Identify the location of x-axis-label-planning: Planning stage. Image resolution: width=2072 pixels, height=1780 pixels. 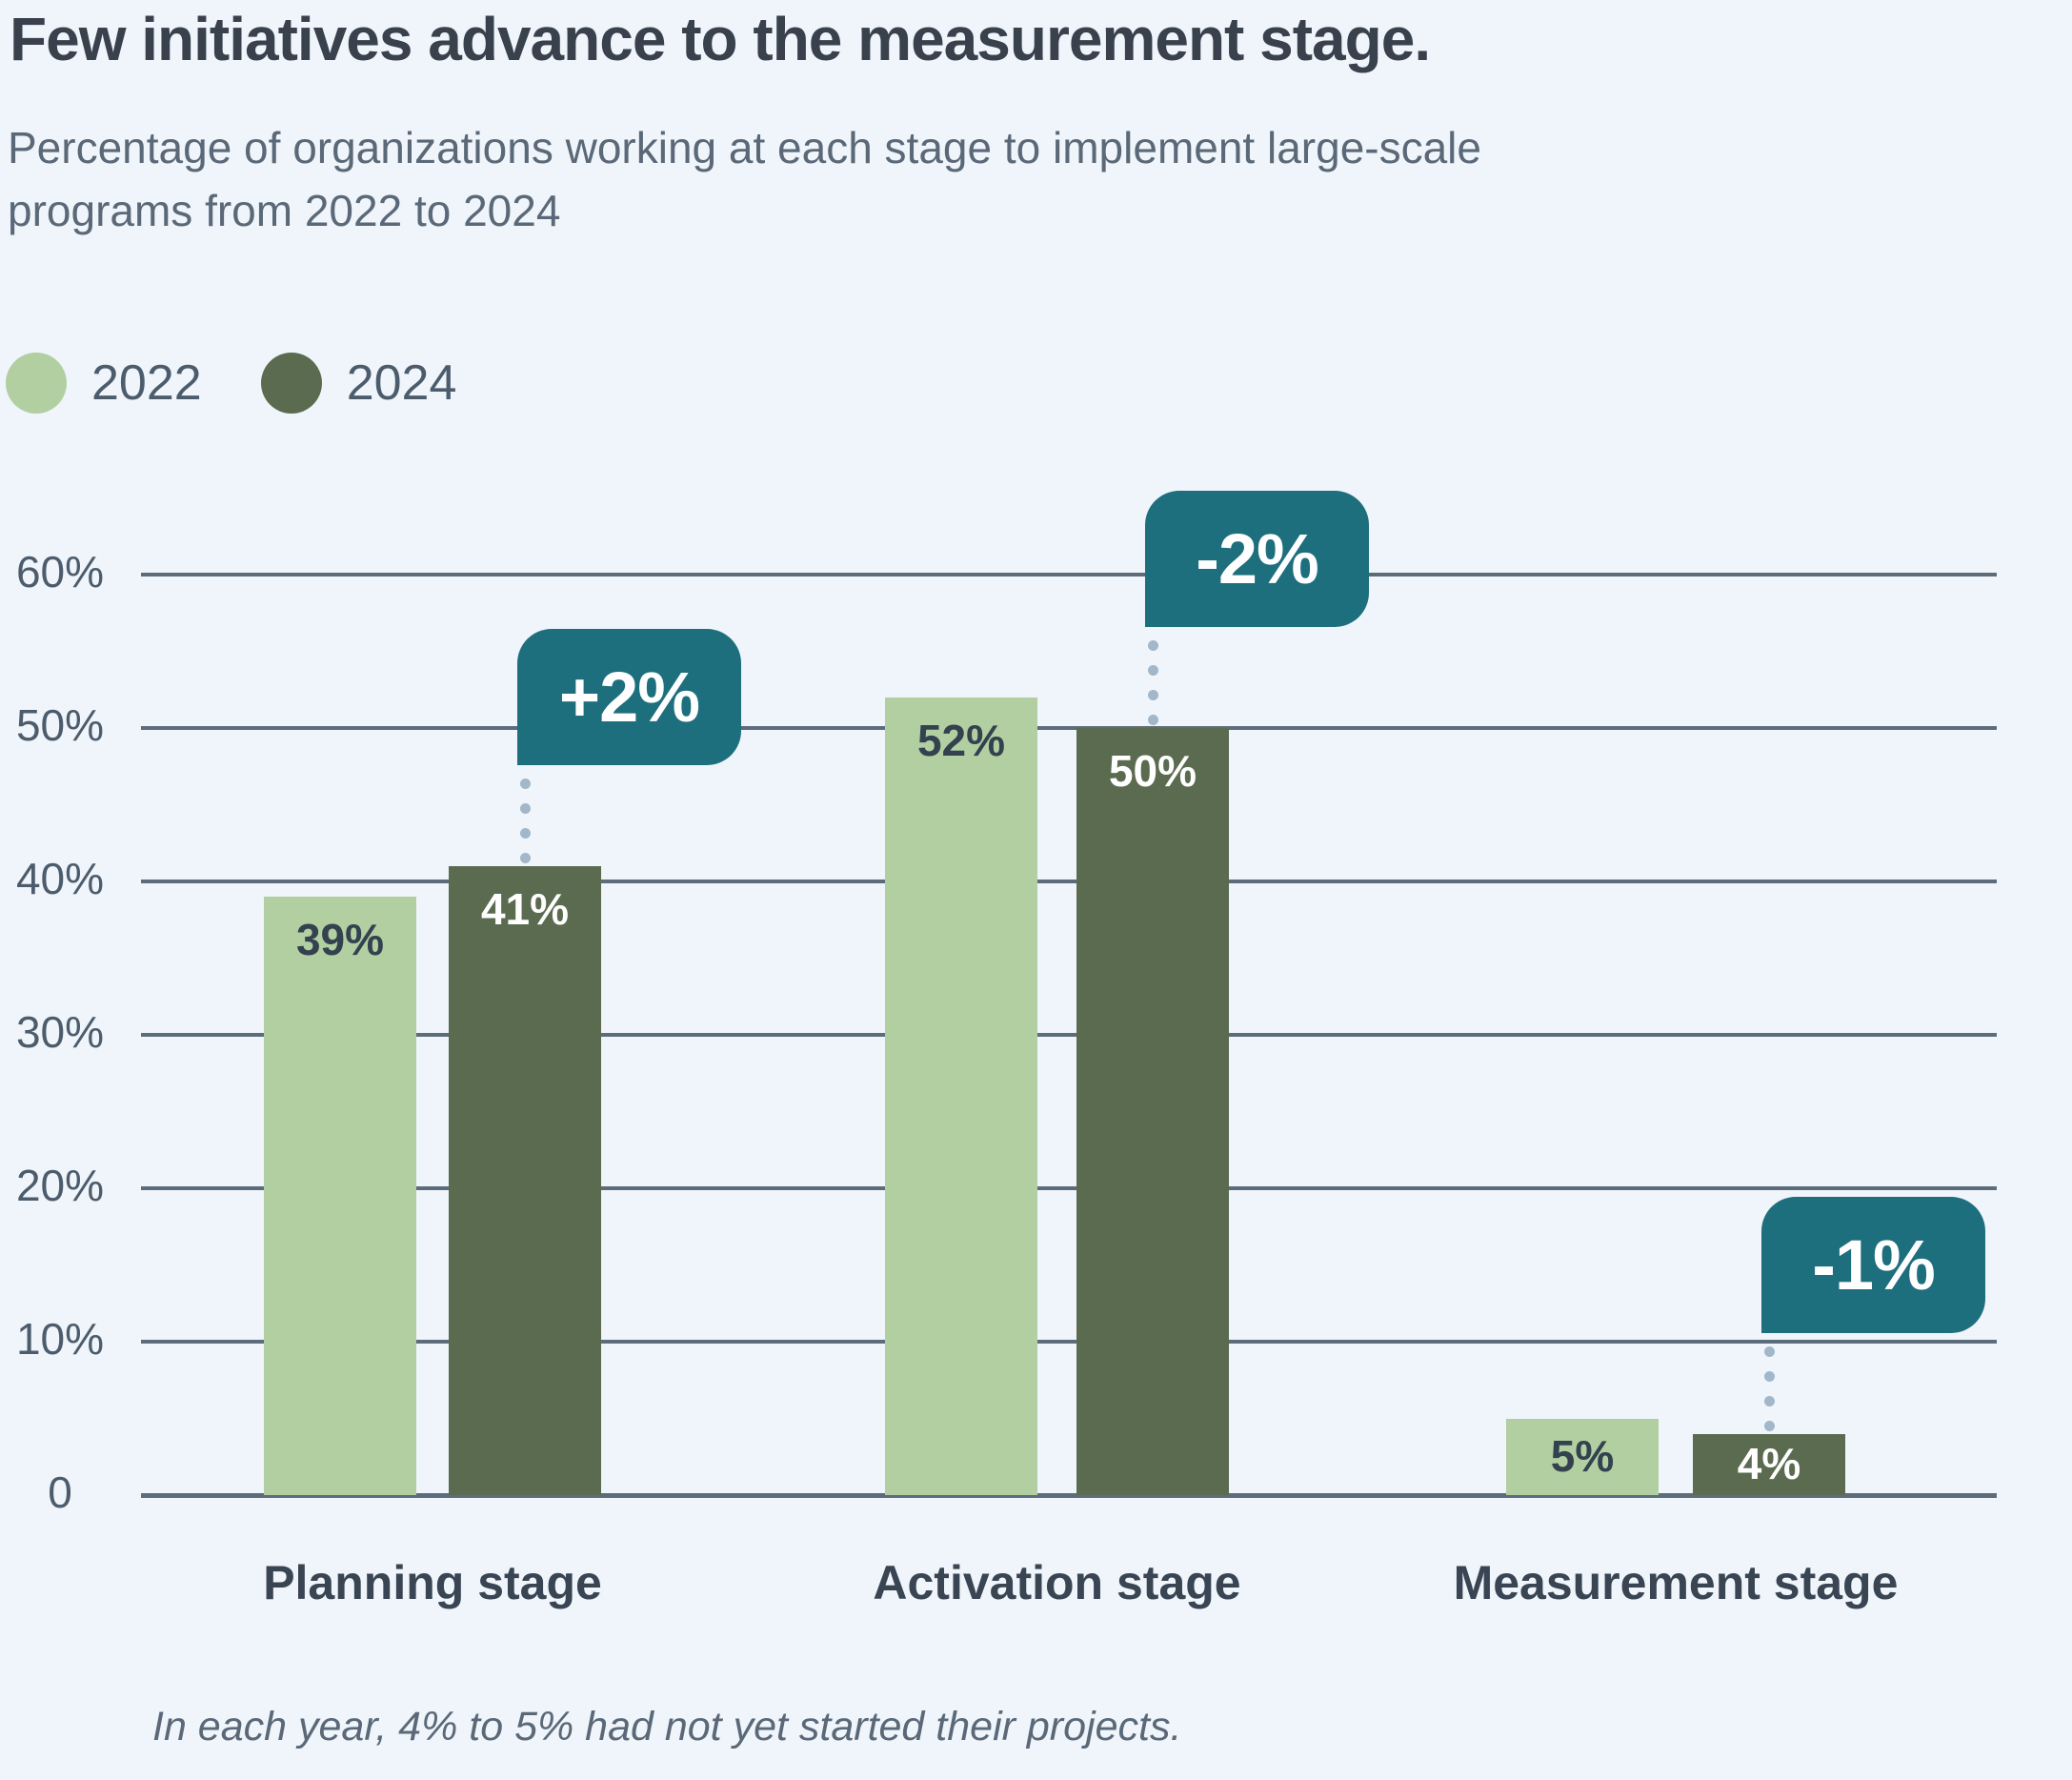
(432, 1582).